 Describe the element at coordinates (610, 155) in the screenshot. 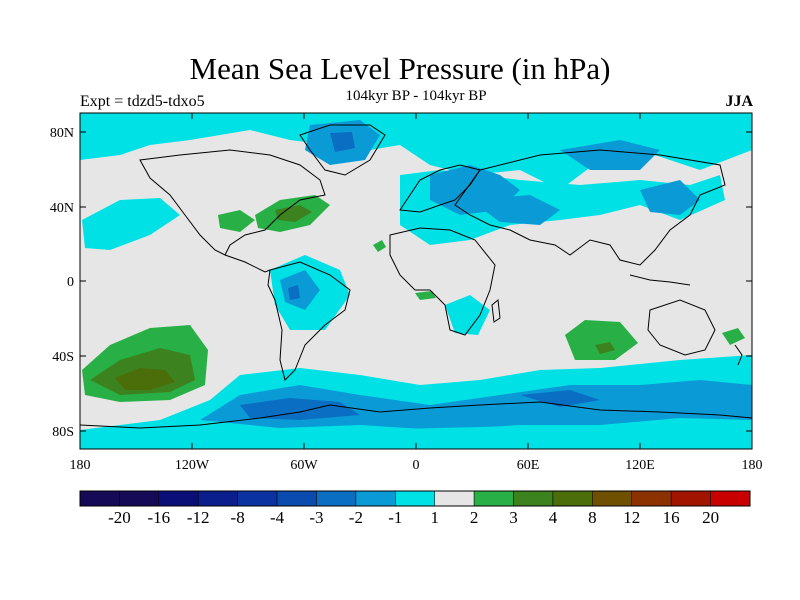

I see `anomaly-siberia` at that location.